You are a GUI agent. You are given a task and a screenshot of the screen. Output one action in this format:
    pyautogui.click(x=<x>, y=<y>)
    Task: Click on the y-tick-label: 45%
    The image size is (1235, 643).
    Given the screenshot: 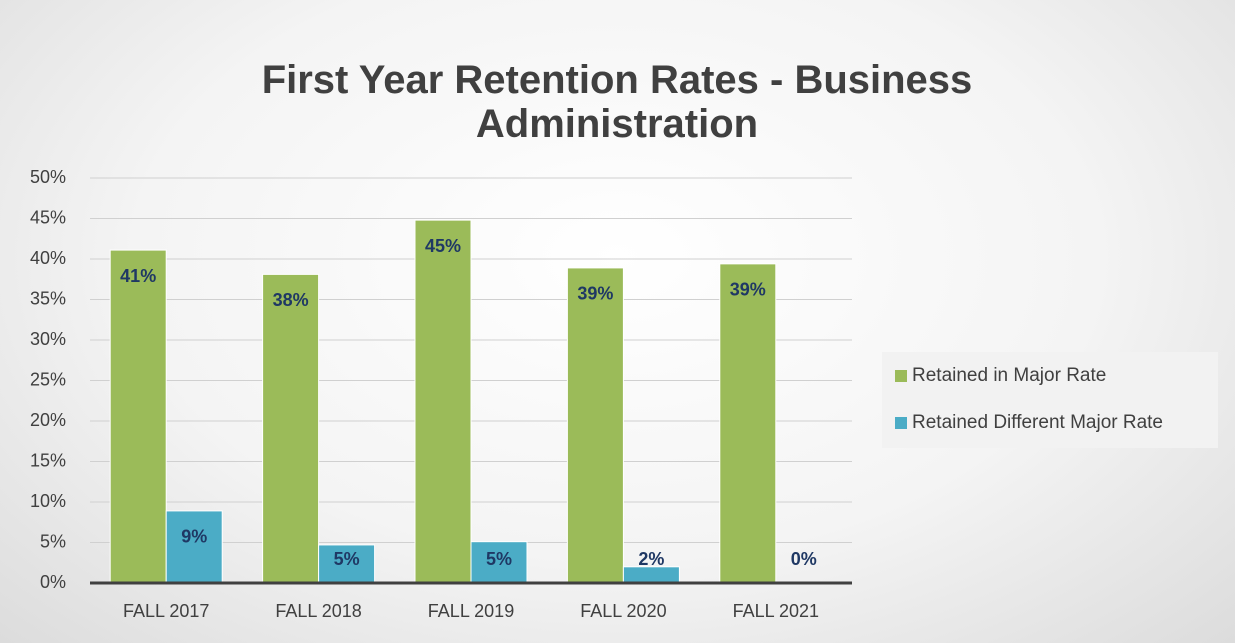 What is the action you would take?
    pyautogui.click(x=48, y=217)
    